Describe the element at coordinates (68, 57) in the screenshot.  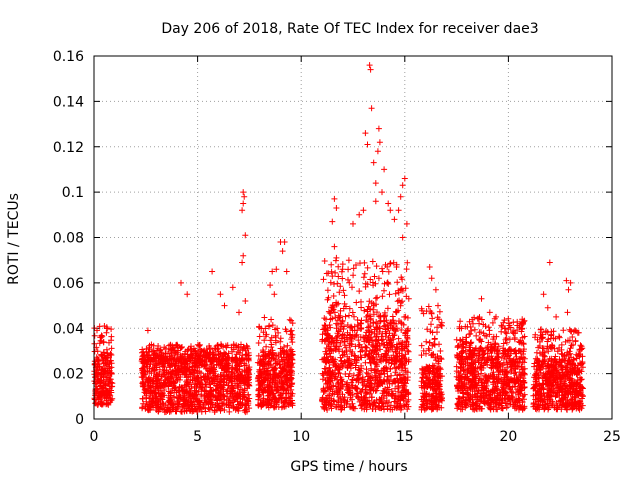
I see `y-tick-label: 0.16` at that location.